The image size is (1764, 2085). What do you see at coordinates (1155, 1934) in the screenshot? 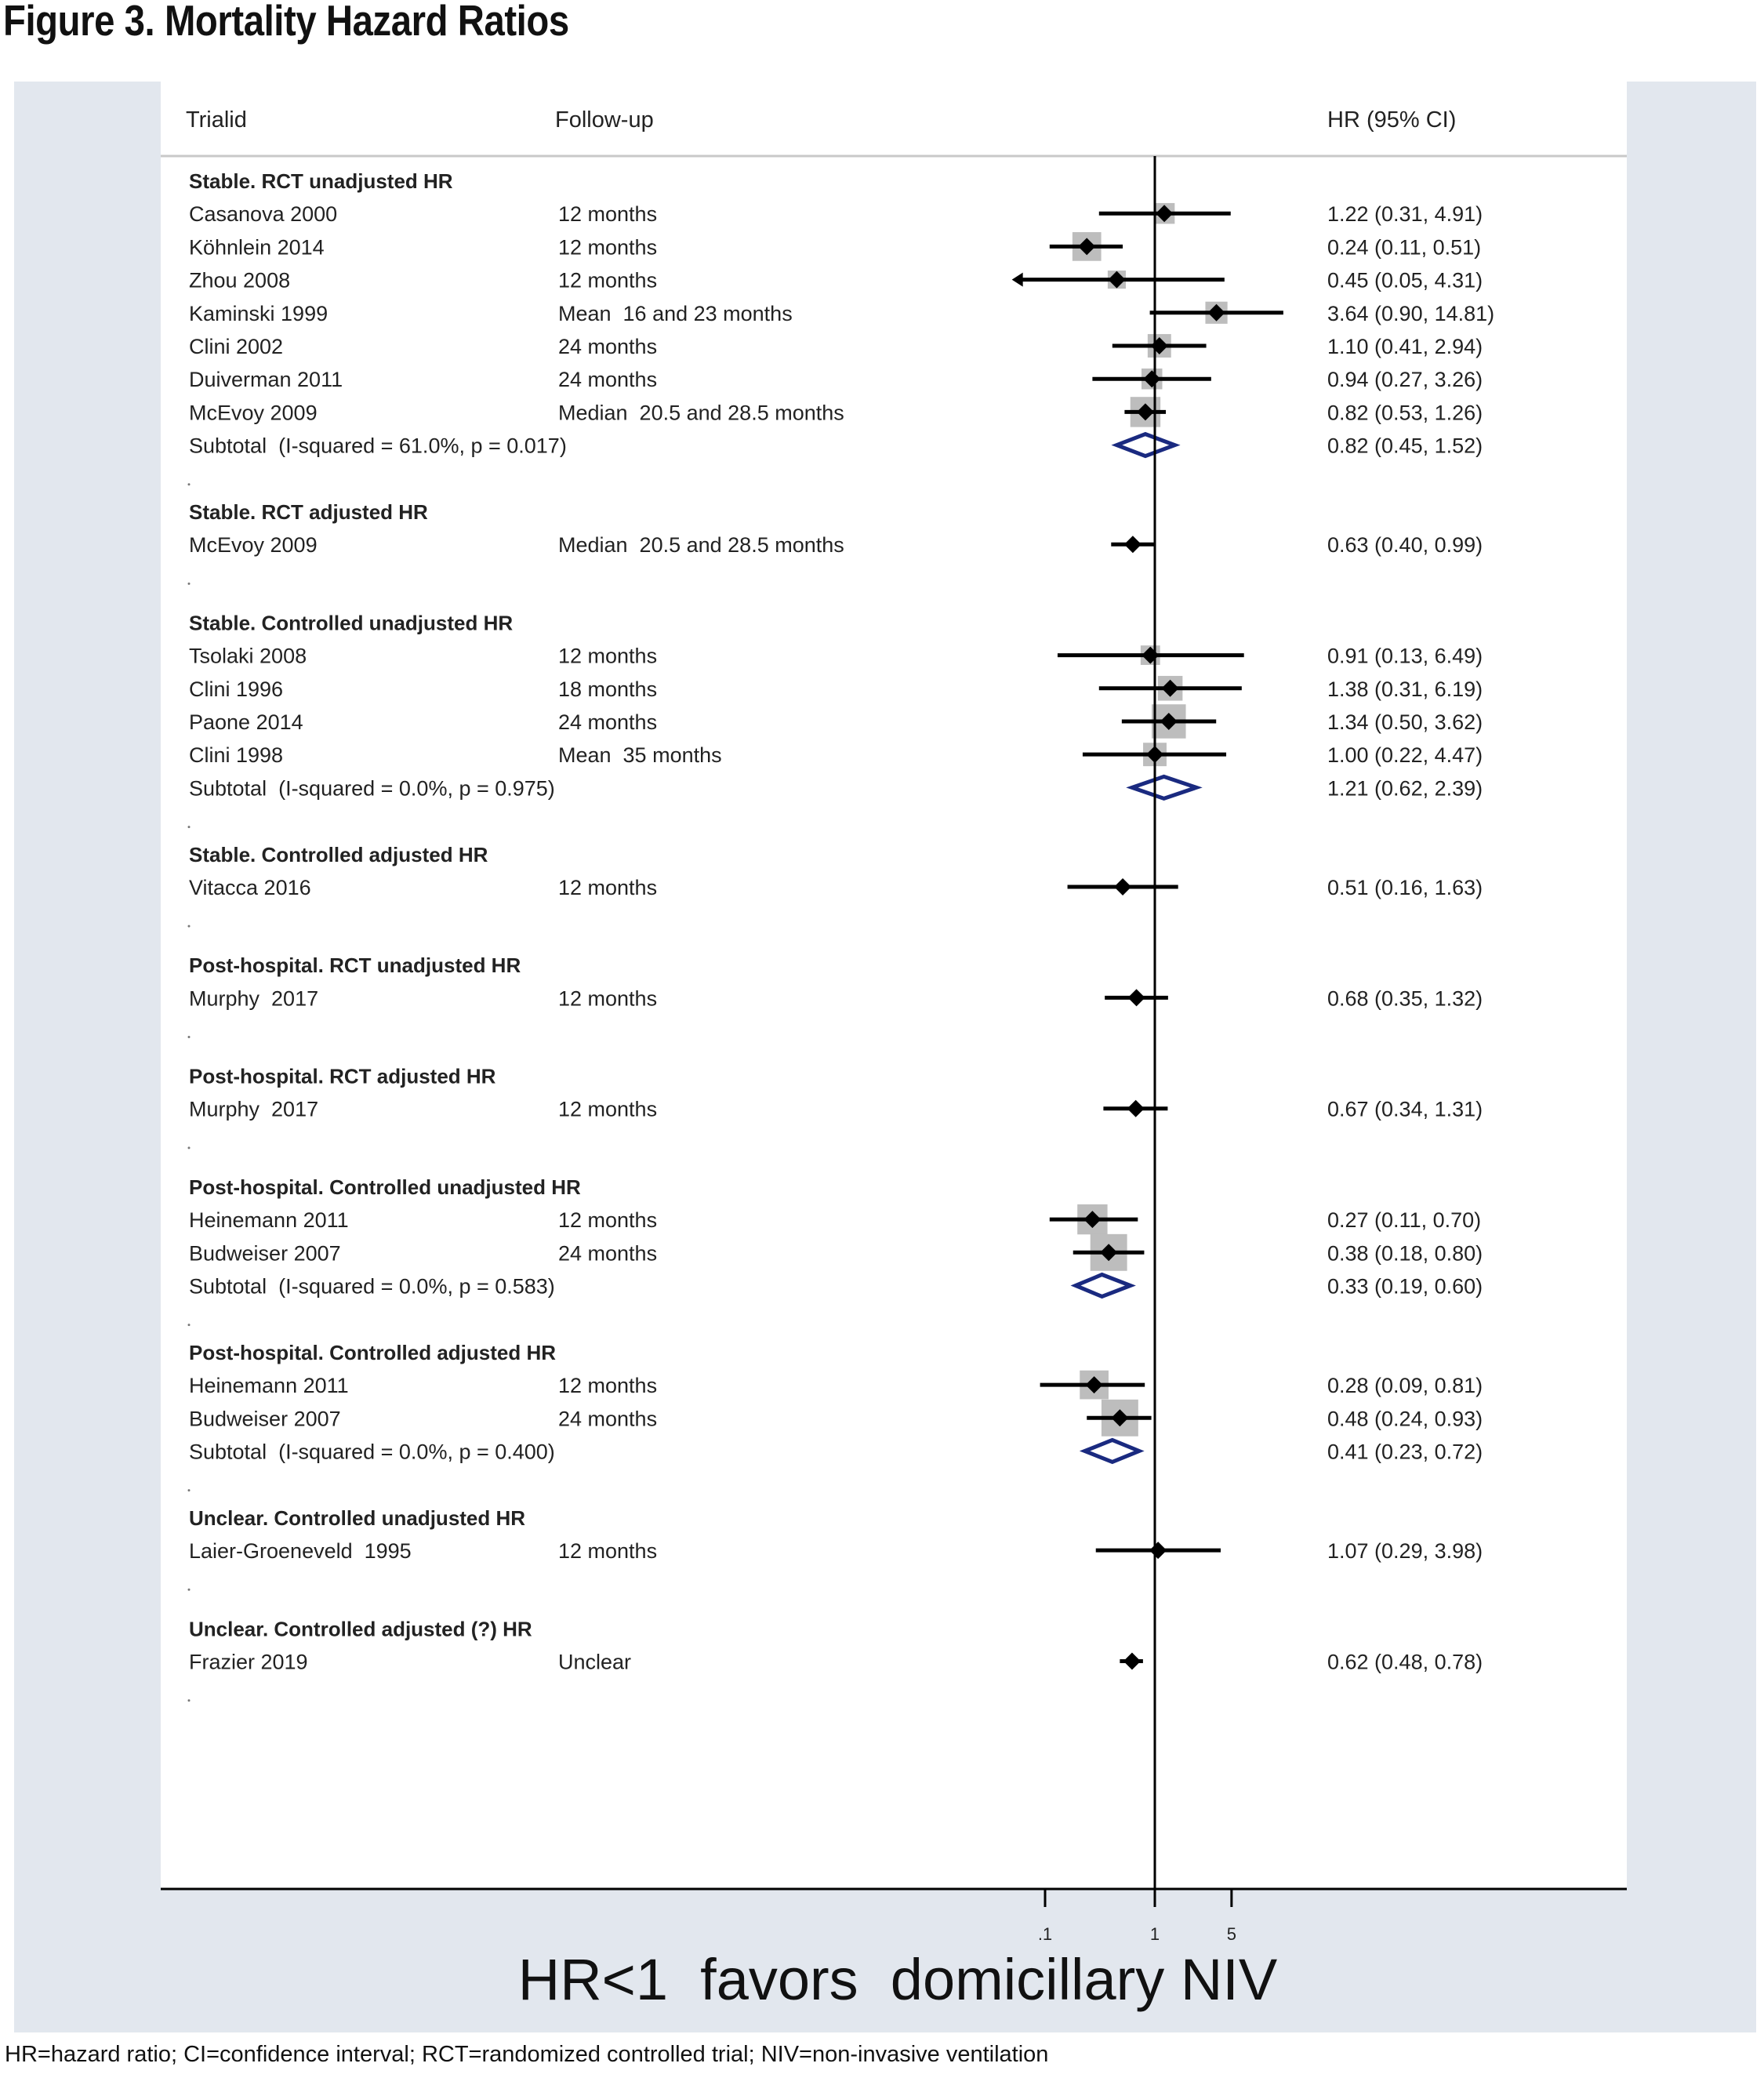
I see `x-tick-label: 1` at bounding box center [1155, 1934].